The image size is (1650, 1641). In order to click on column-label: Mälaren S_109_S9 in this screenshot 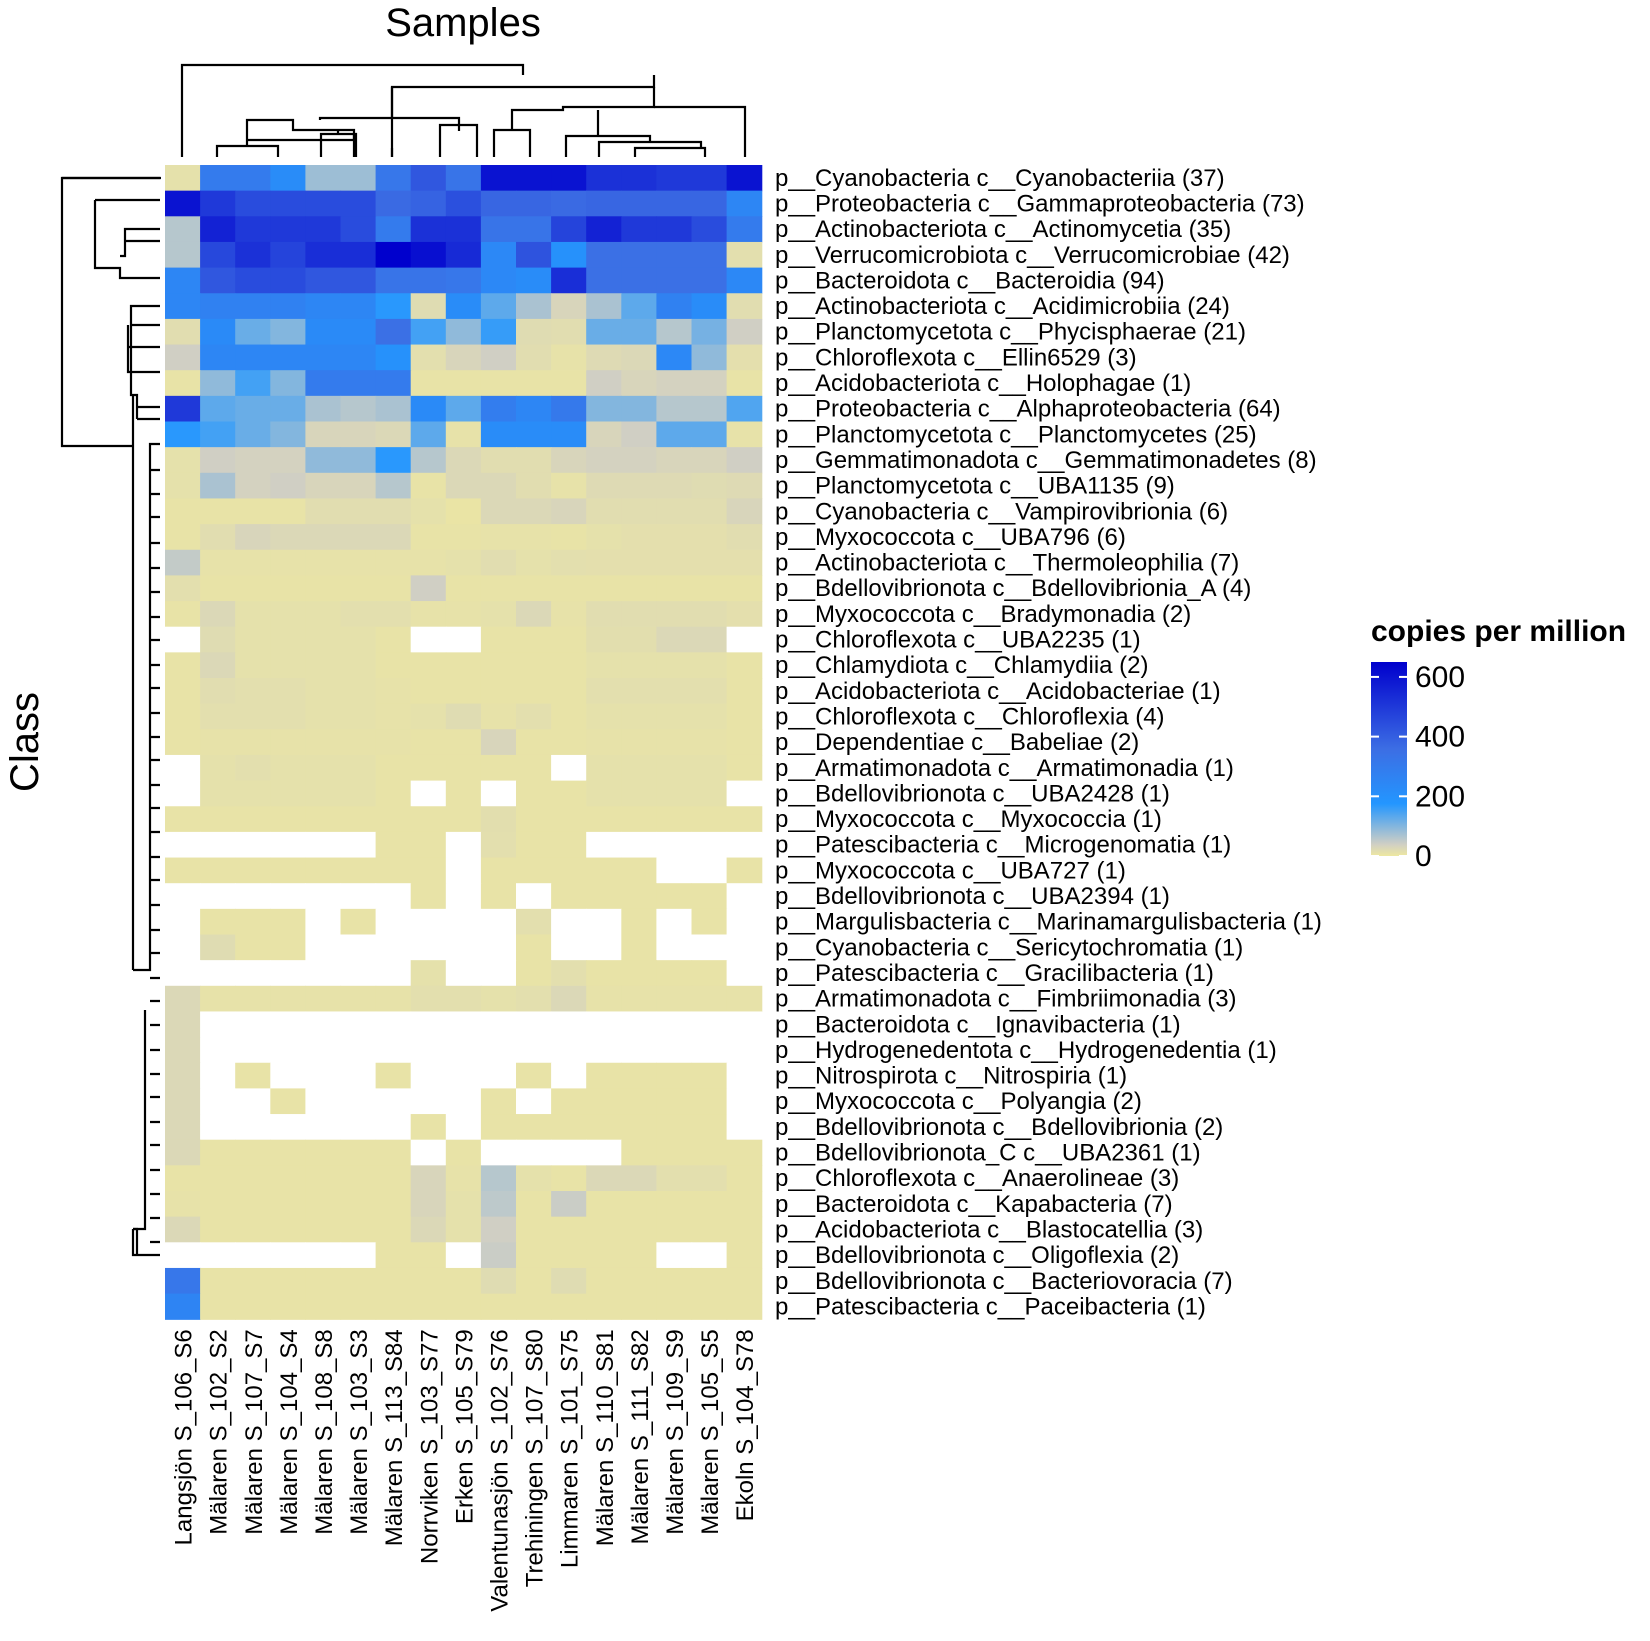, I will do `click(675, 1431)`.